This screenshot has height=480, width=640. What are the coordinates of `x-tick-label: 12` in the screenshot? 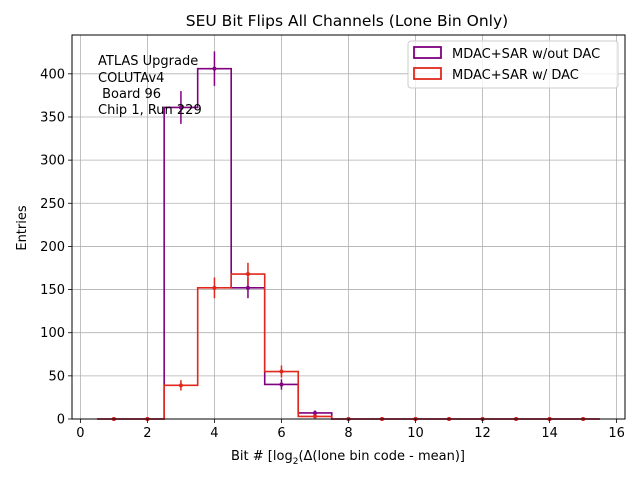 It's located at (482, 433).